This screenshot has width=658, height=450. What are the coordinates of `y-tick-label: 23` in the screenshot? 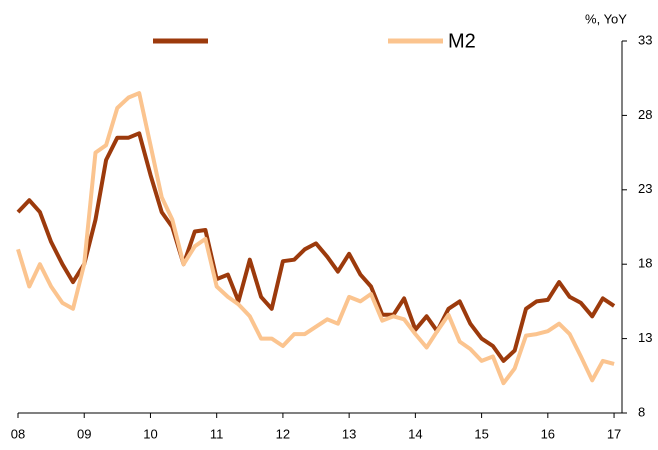 It's located at (645, 188).